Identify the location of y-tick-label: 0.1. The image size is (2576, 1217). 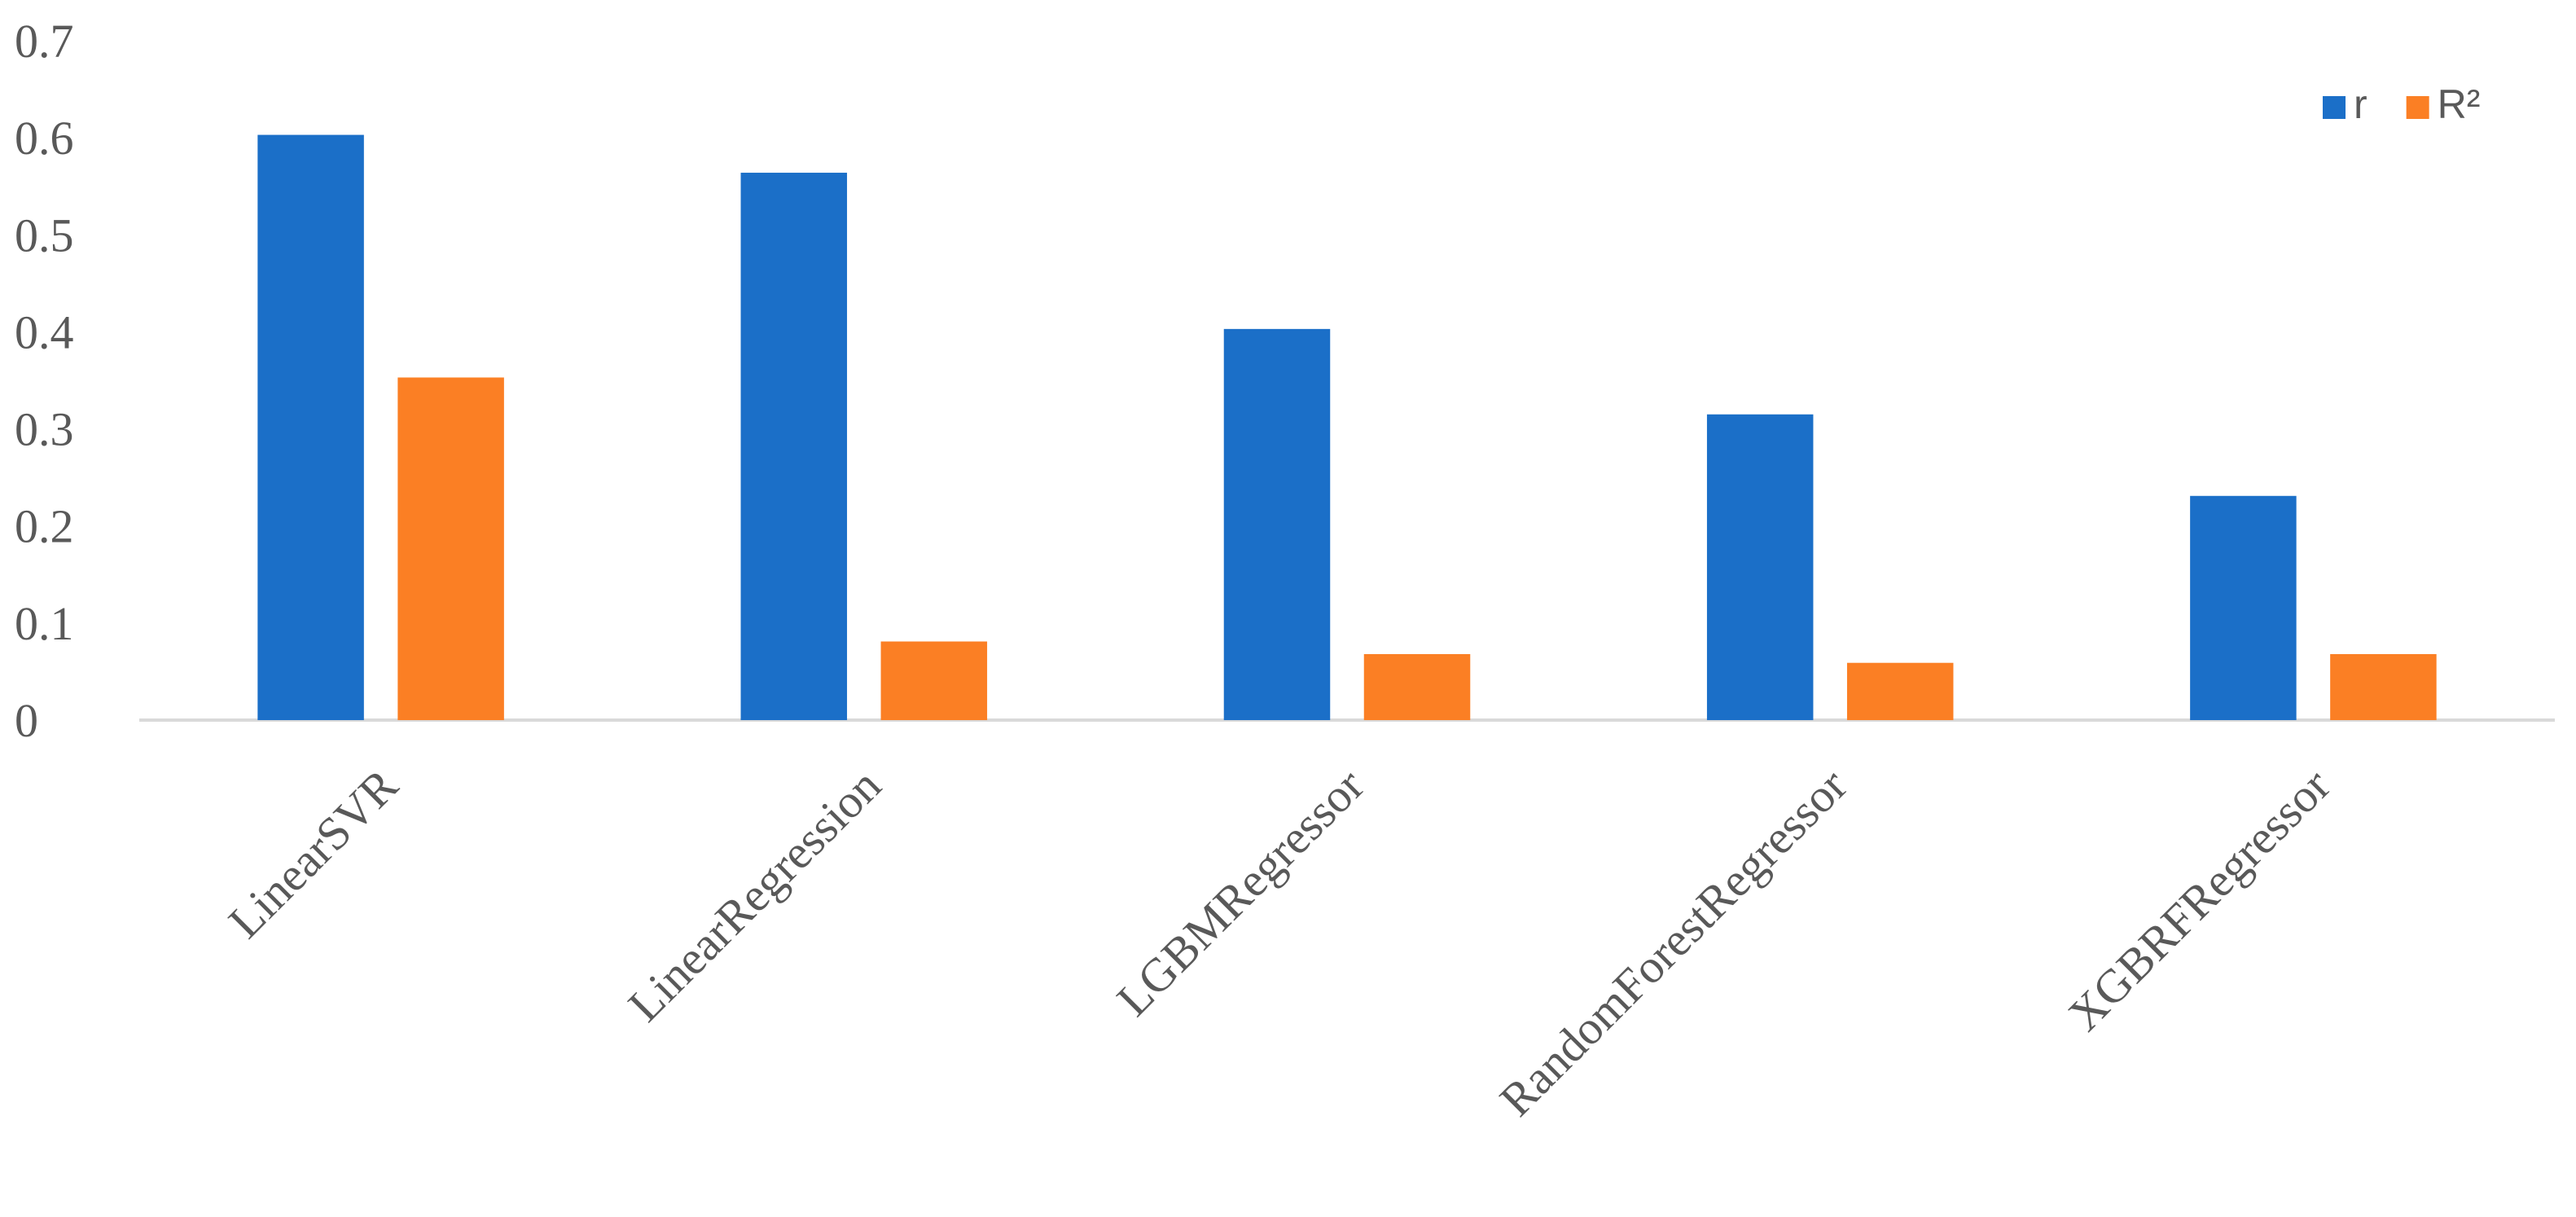
(44, 624).